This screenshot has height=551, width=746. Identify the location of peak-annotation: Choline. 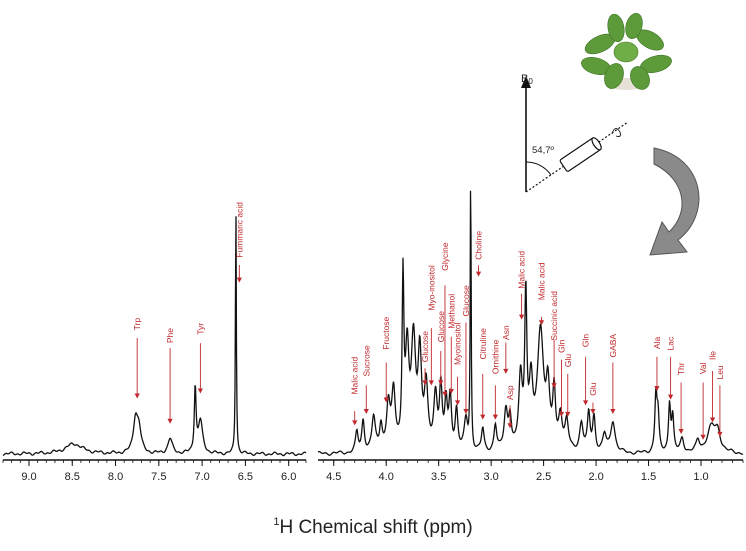
(479, 254).